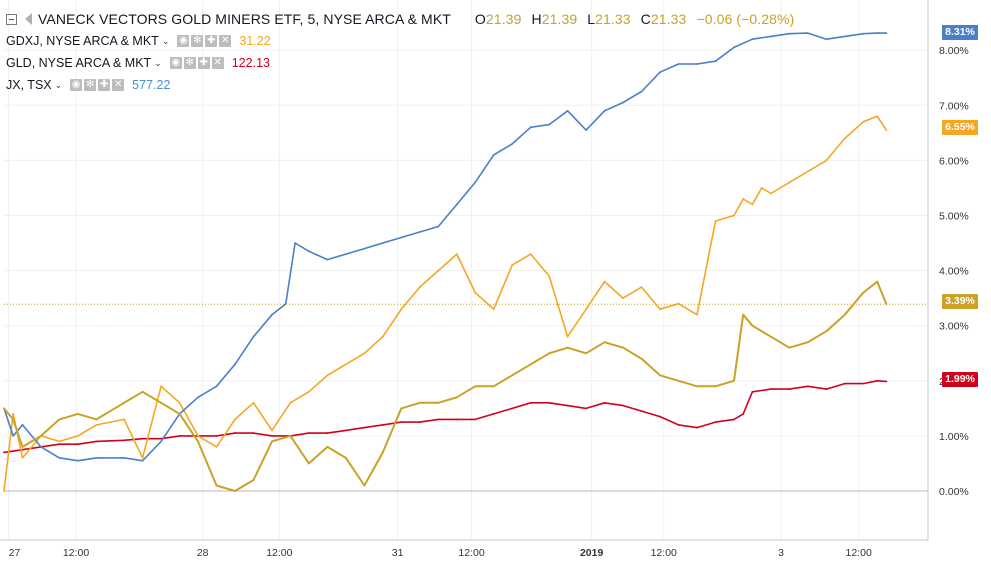 This screenshot has width=991, height=562. I want to click on compare-value: 31.22, so click(255, 41).